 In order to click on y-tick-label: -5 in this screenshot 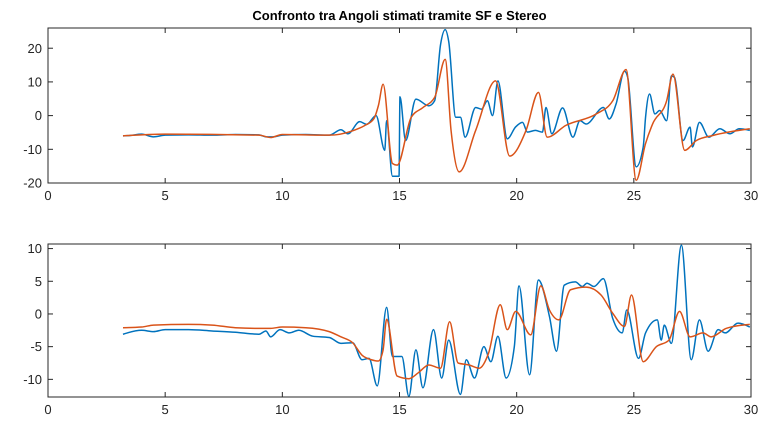, I will do `click(36, 346)`.